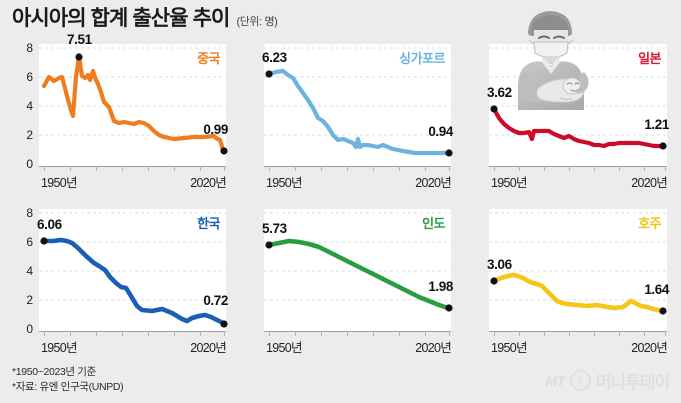  I want to click on plot-india, so click(358, 270).